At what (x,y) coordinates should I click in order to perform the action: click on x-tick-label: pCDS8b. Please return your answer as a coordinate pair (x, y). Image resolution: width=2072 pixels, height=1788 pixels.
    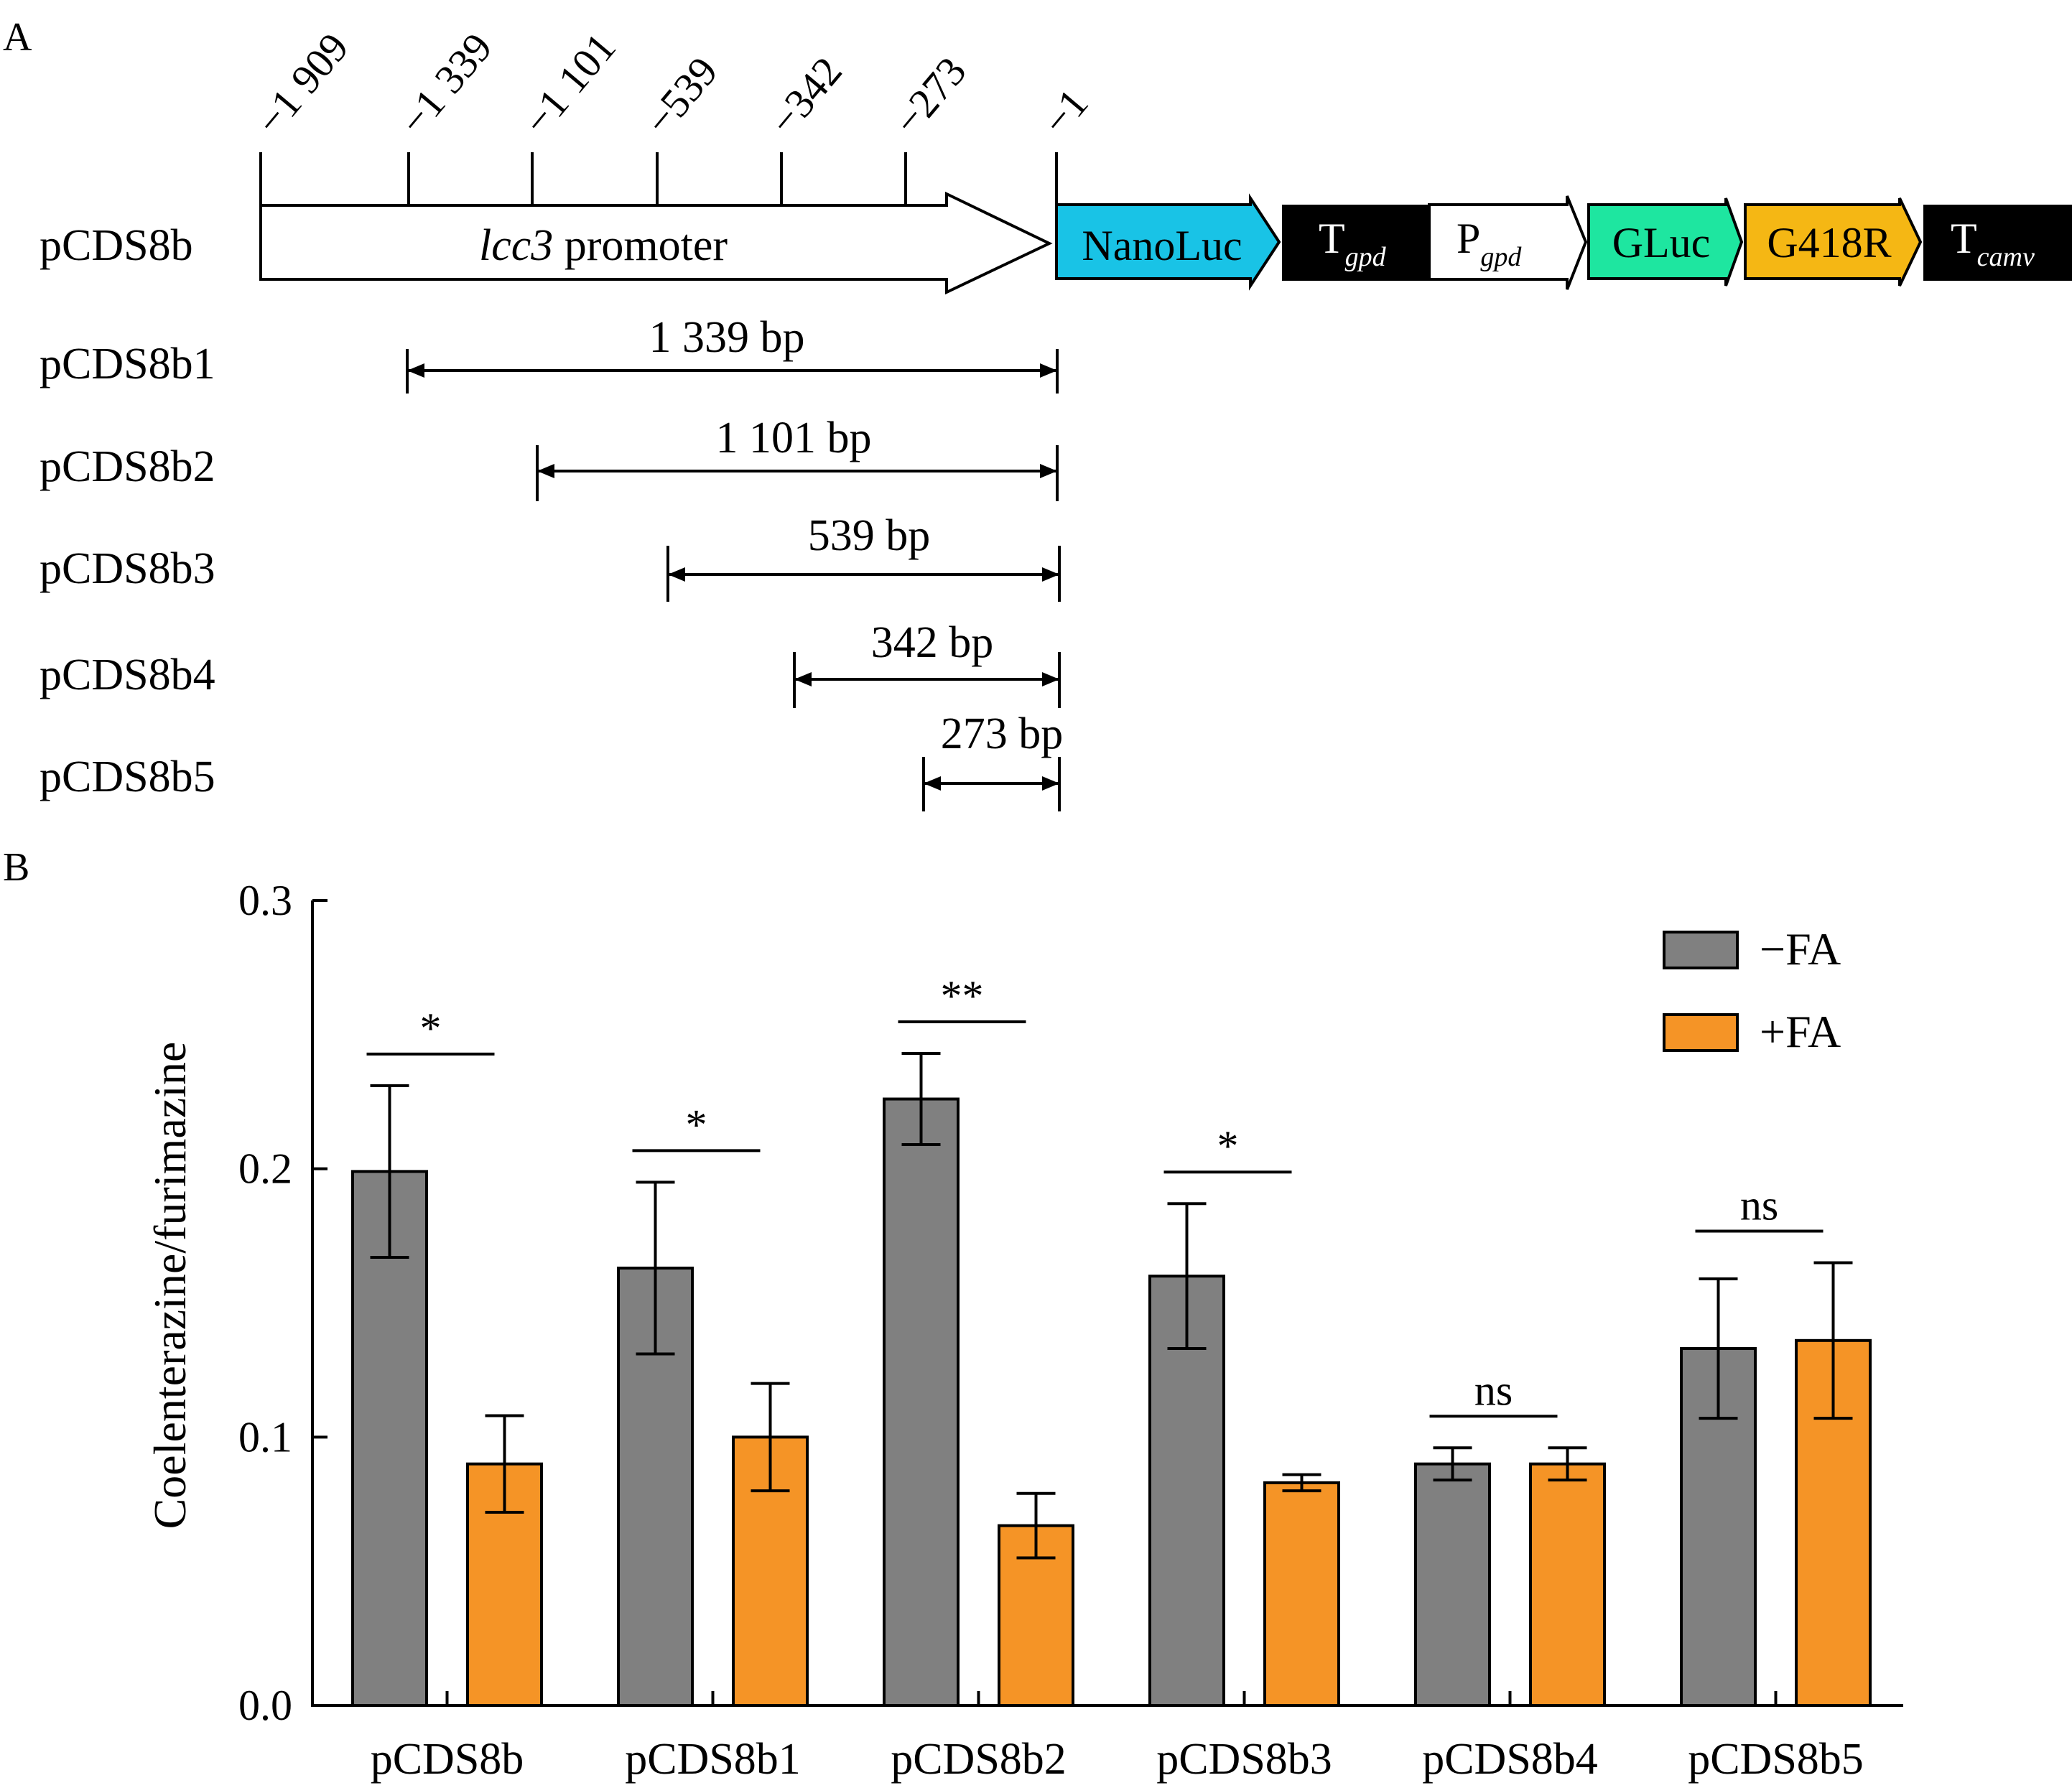
    Looking at the image, I should click on (448, 1759).